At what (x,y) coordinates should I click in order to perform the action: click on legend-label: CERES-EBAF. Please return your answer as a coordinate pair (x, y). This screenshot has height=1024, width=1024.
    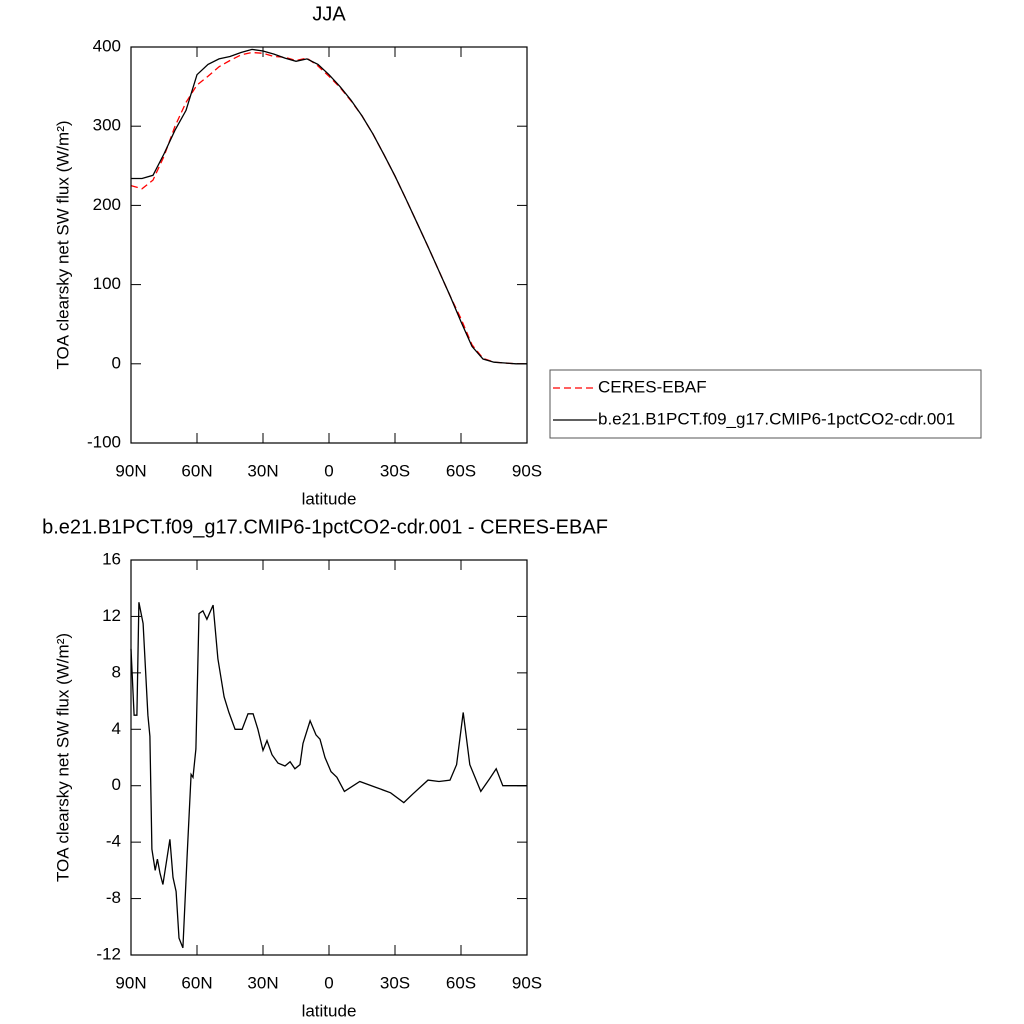
    Looking at the image, I should click on (652, 386).